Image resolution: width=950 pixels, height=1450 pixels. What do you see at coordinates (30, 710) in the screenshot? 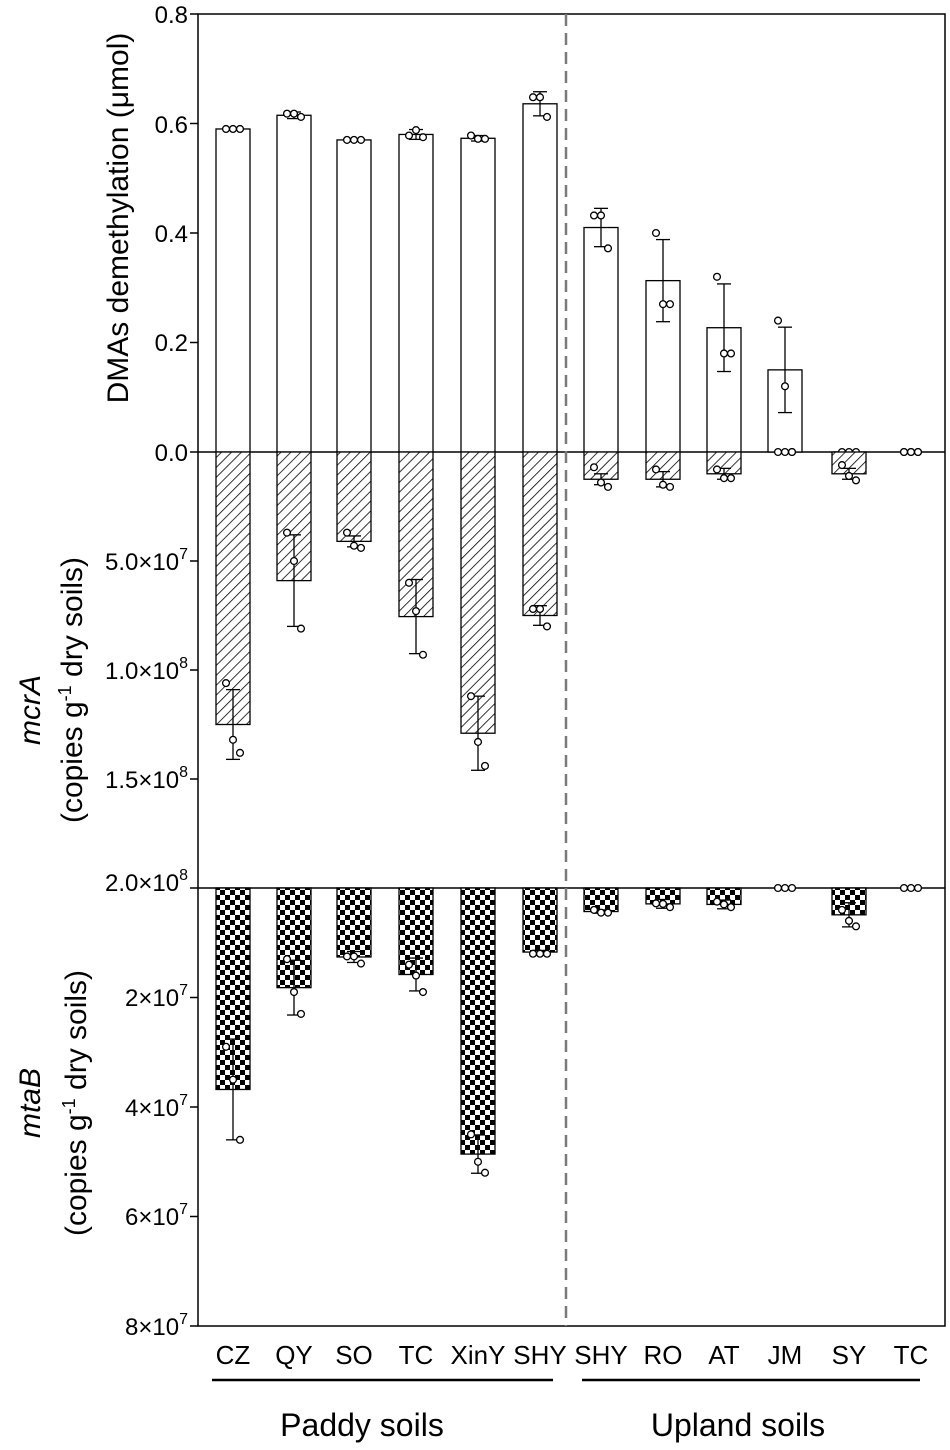
I see `mcrA-gene-label: mcrA` at bounding box center [30, 710].